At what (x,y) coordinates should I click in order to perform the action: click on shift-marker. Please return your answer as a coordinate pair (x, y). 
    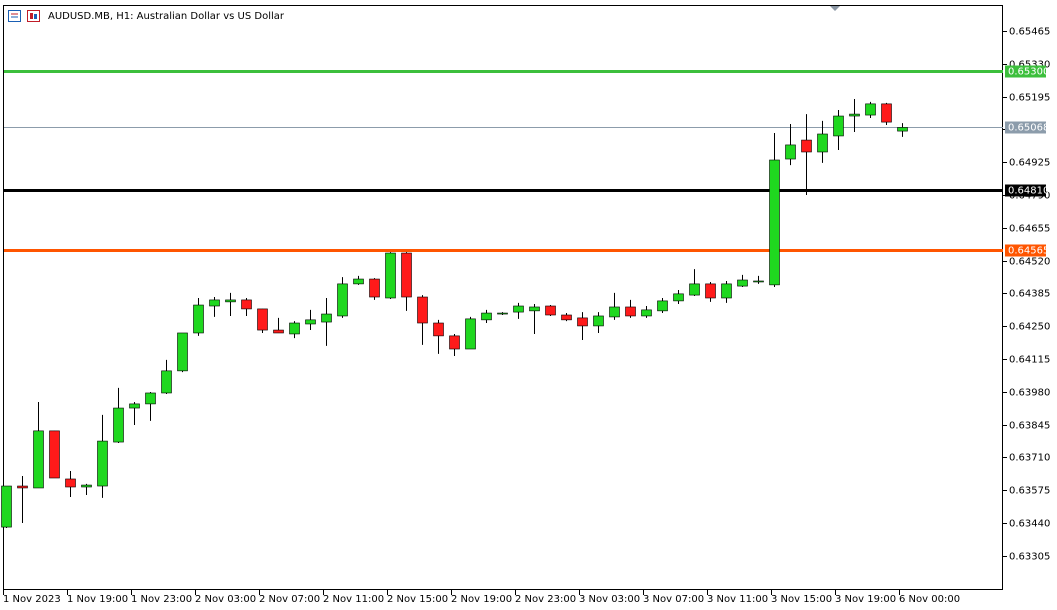
    Looking at the image, I should click on (835, 8).